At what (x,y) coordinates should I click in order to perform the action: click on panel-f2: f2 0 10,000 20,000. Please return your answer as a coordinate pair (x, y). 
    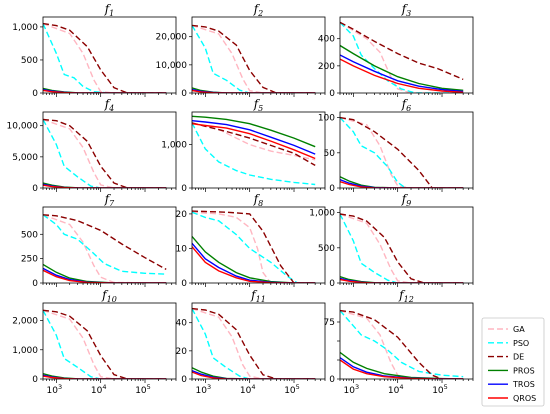
    Looking at the image, I should click on (241, 50).